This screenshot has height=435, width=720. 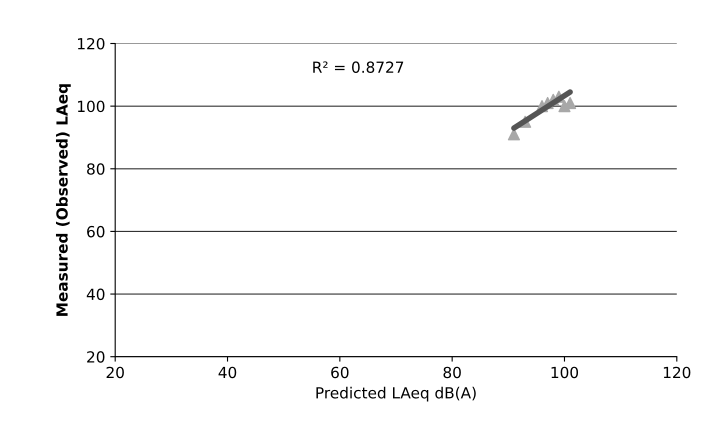 What do you see at coordinates (95, 357) in the screenshot?
I see `y-tick-label: 20` at bounding box center [95, 357].